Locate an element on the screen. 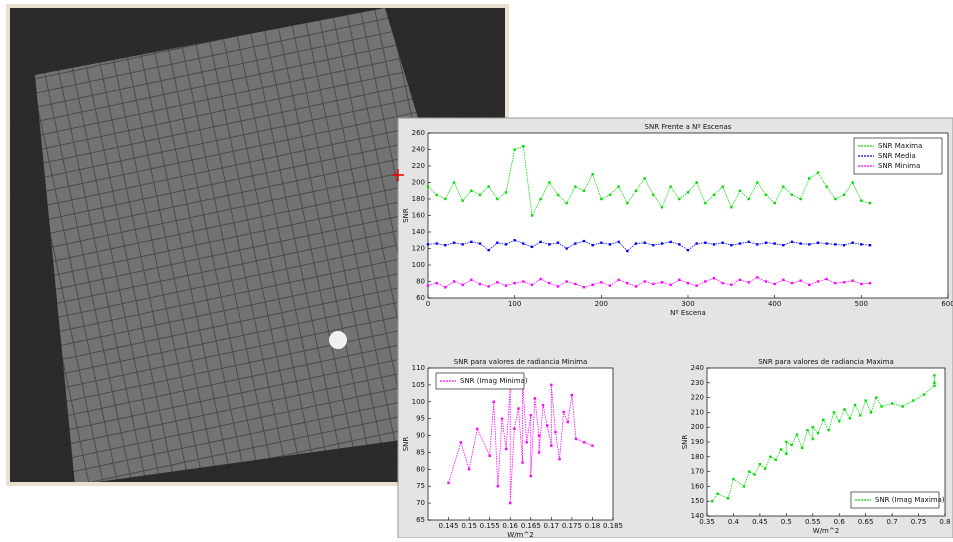  x-tick-label: 0.185 is located at coordinates (613, 526).